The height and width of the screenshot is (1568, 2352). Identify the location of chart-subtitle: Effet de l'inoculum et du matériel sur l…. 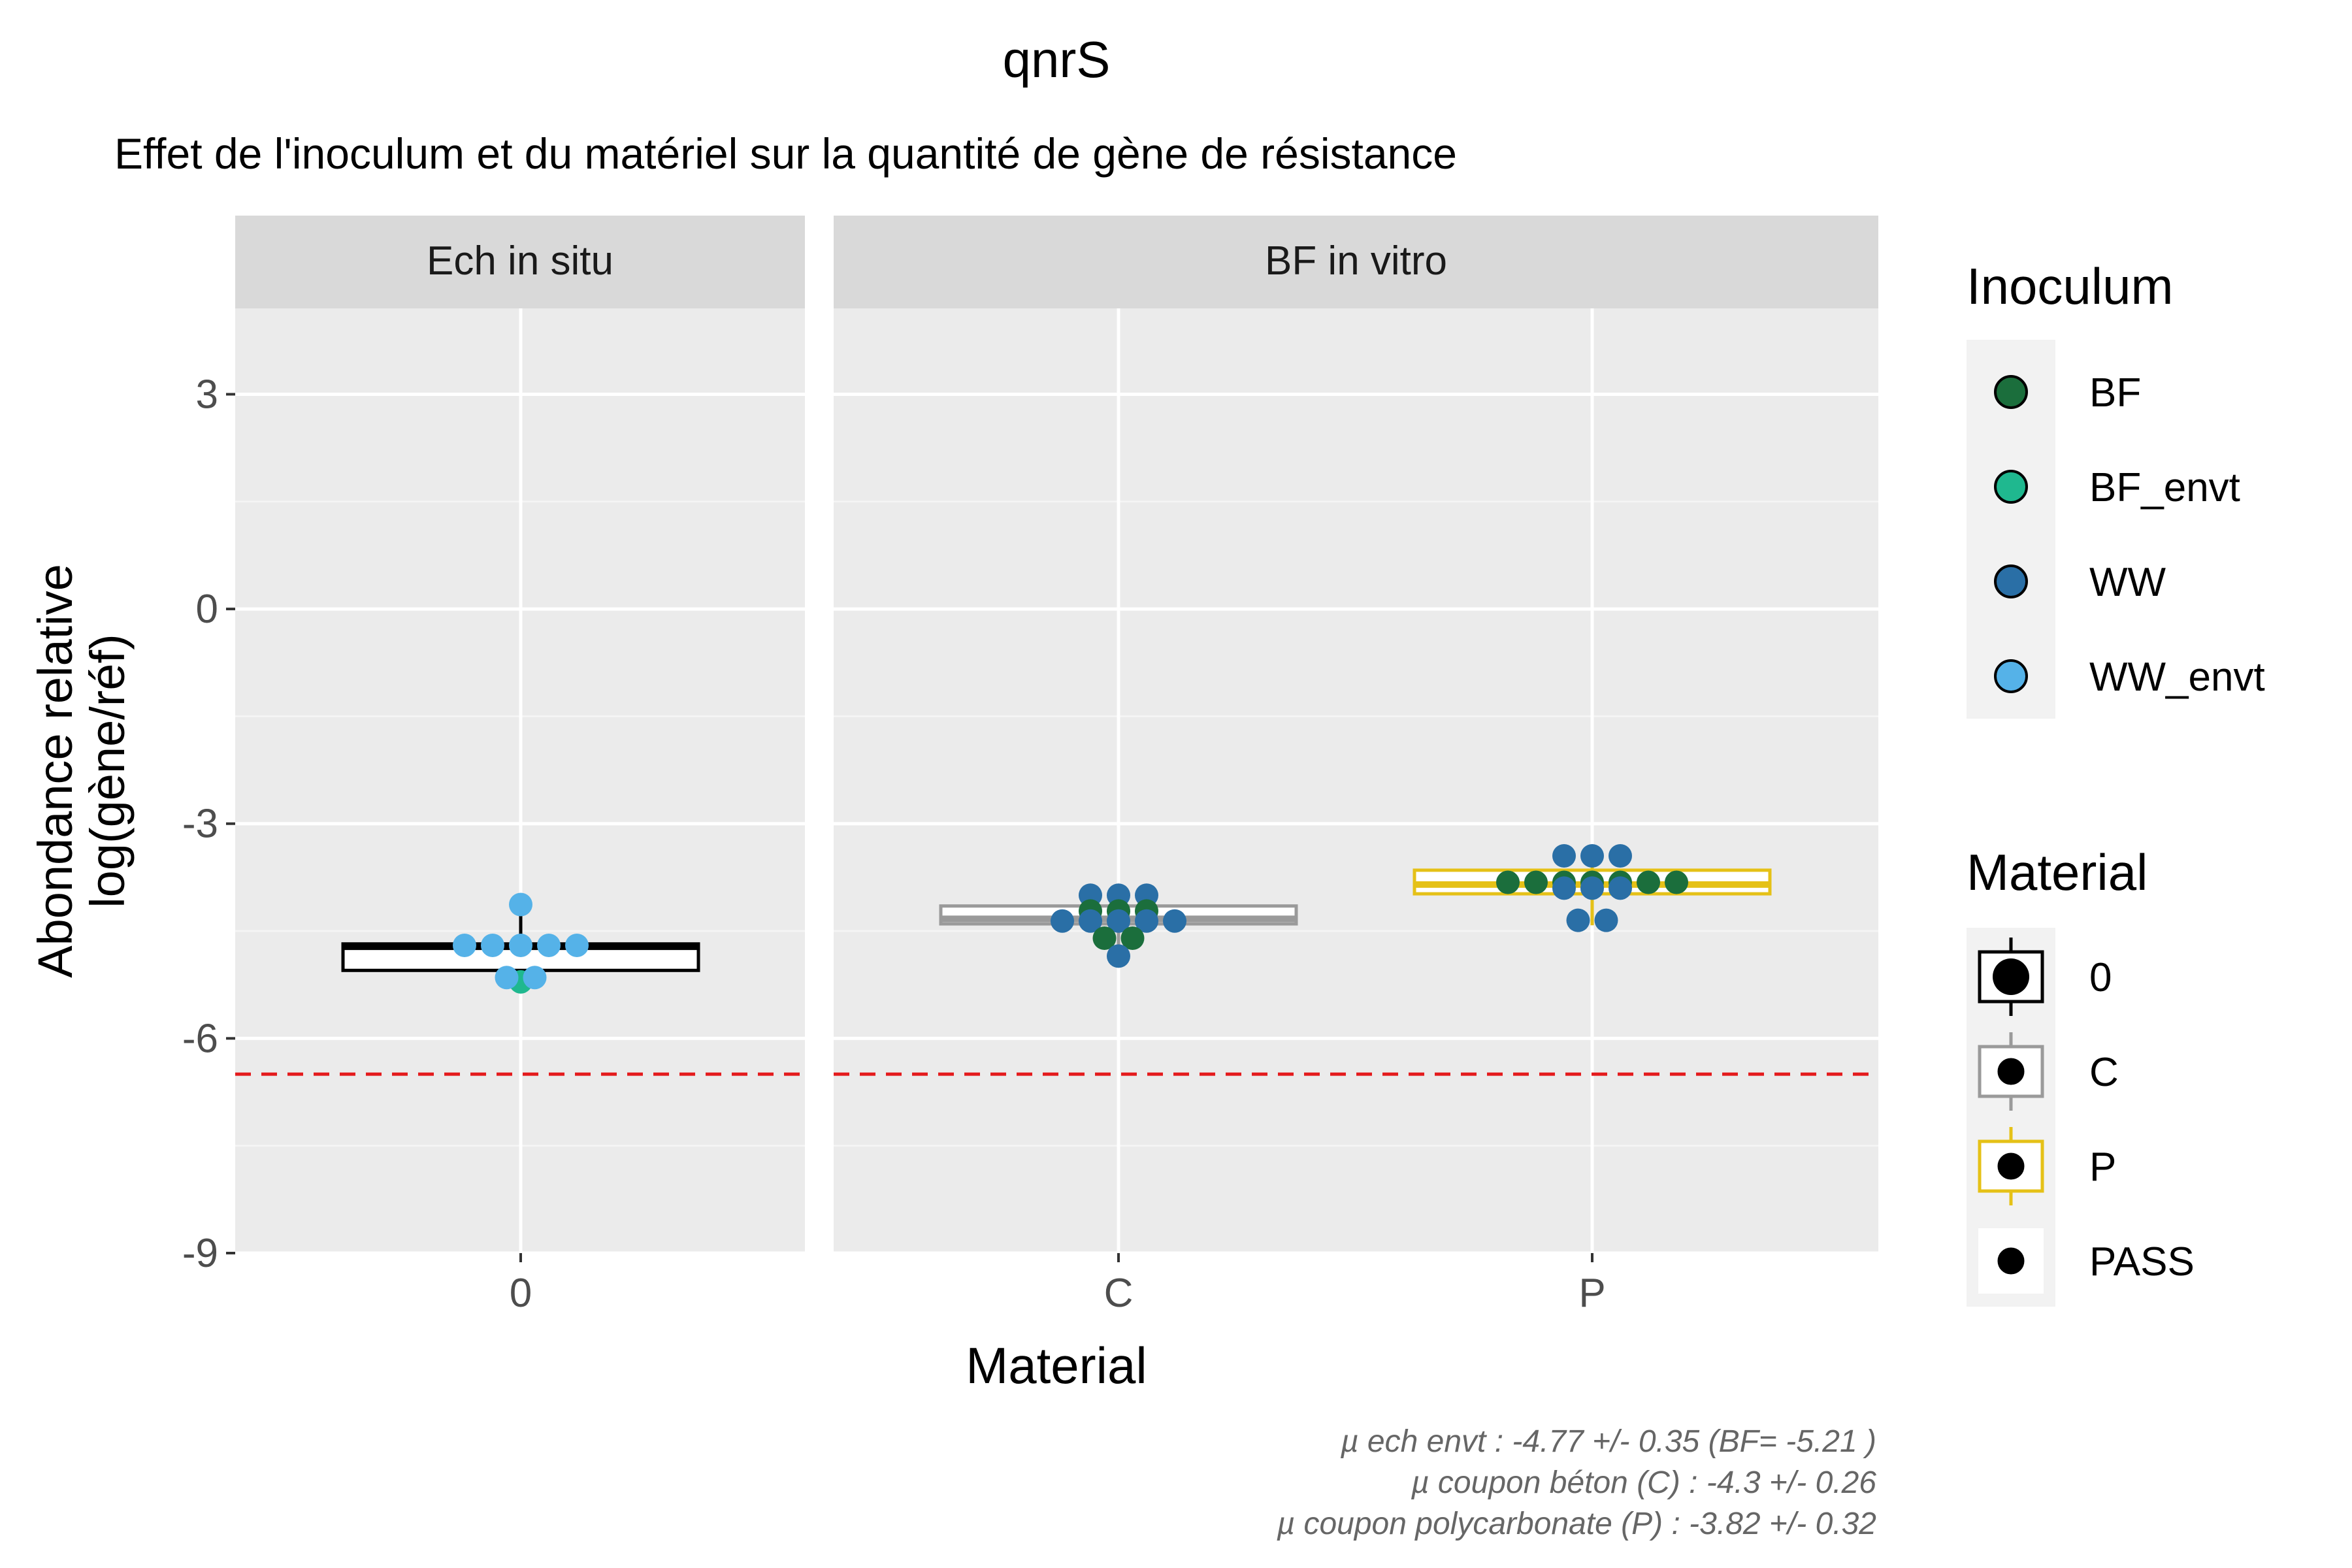
(785, 153).